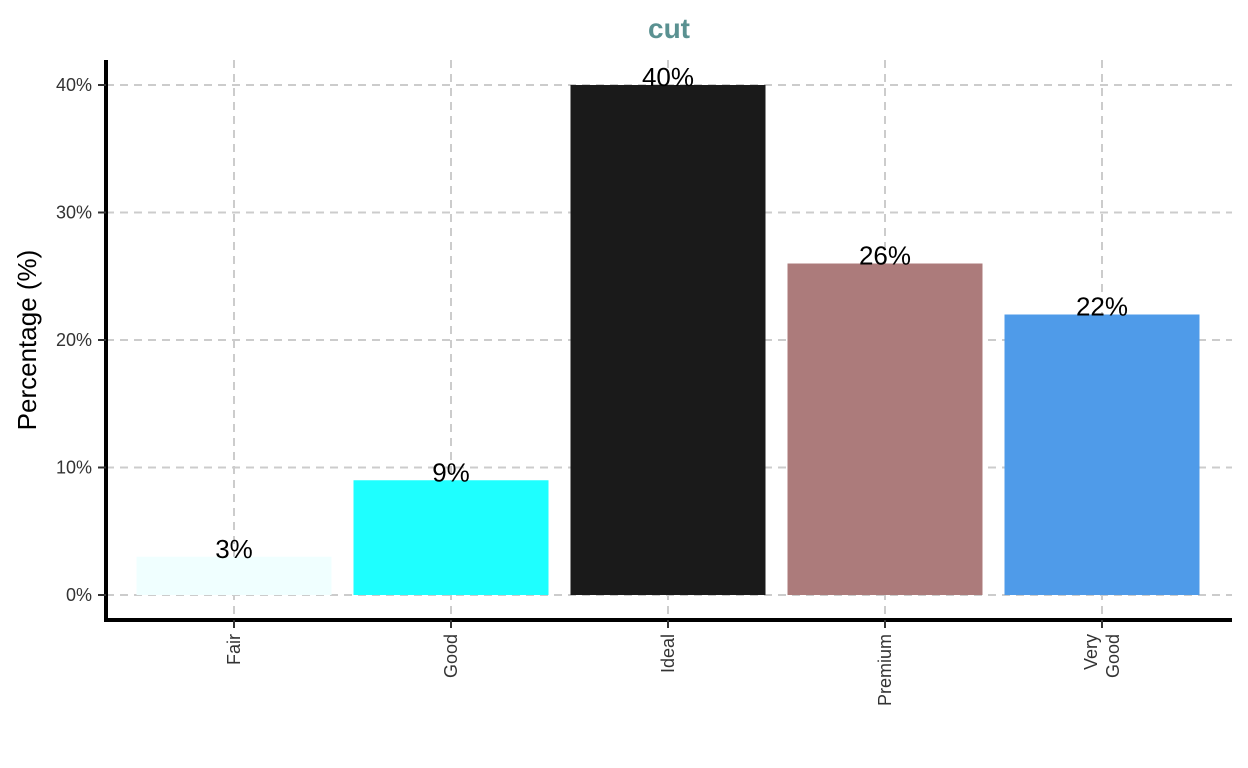 The image size is (1248, 768). I want to click on data-label: 26%, so click(885, 256).